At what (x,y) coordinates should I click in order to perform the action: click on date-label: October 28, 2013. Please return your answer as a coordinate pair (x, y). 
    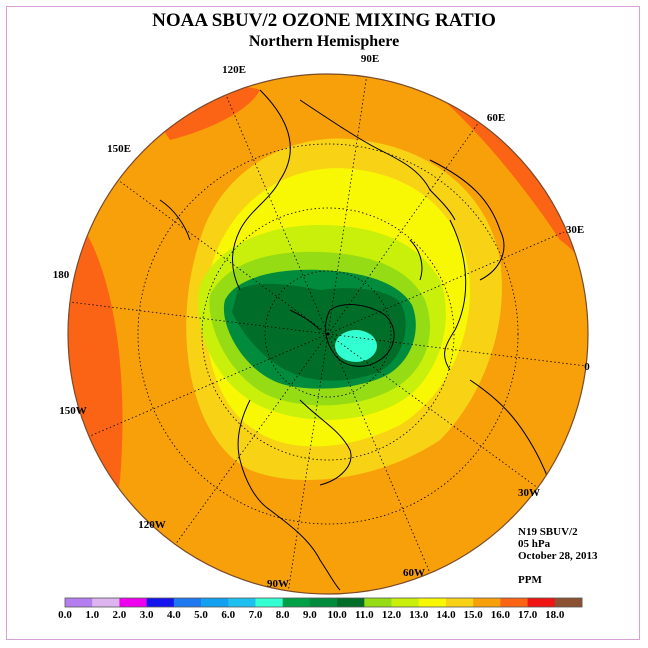
    Looking at the image, I should click on (558, 556).